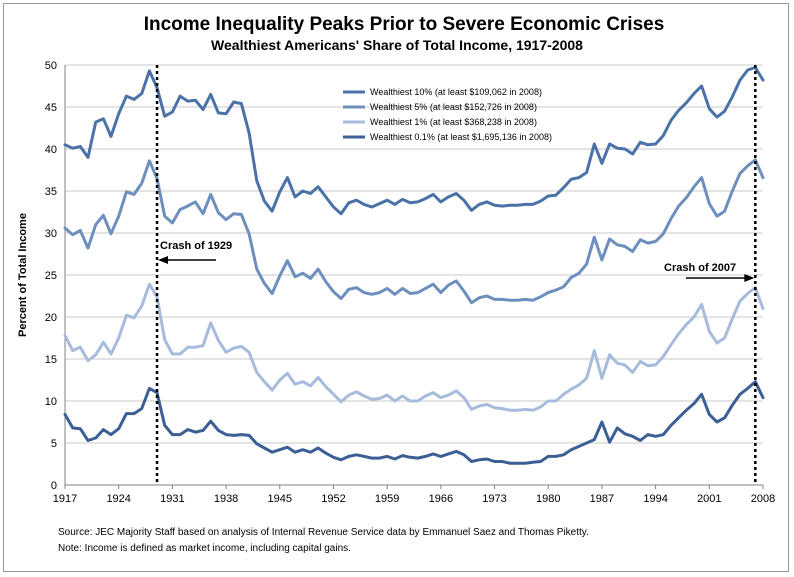 The image size is (794, 577). Describe the element at coordinates (51, 234) in the screenshot. I see `y-tick-30: 30` at that location.